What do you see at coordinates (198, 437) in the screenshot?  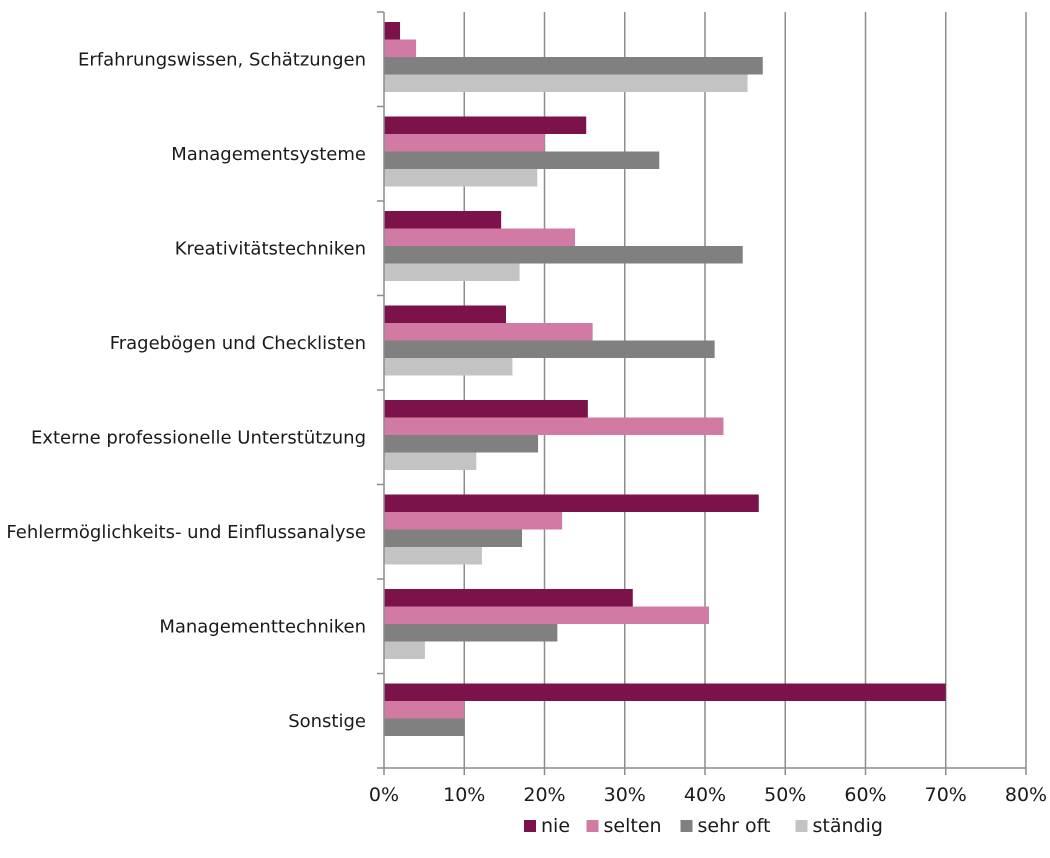 I see `category-label: Externe professionelle Unterstützung` at bounding box center [198, 437].